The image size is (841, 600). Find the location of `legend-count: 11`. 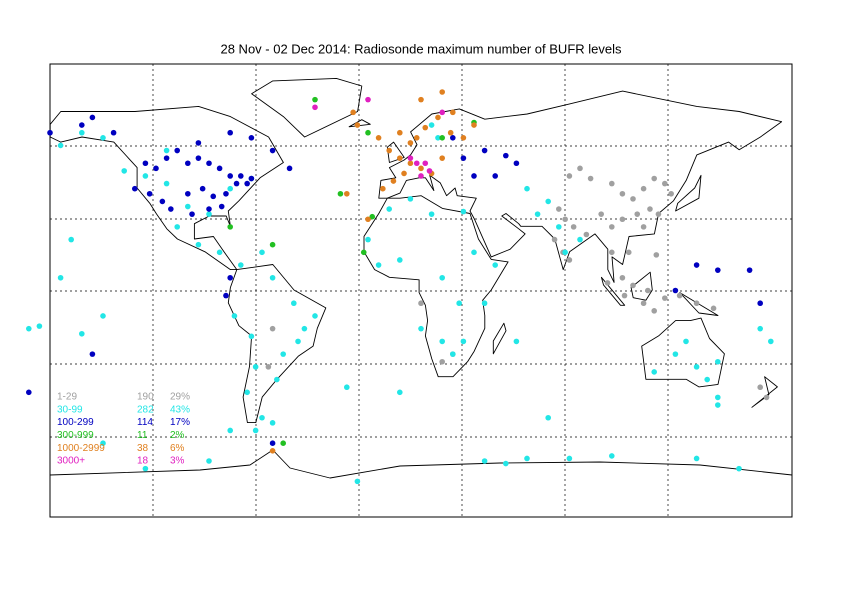

legend-count: 11 is located at coordinates (142, 435).